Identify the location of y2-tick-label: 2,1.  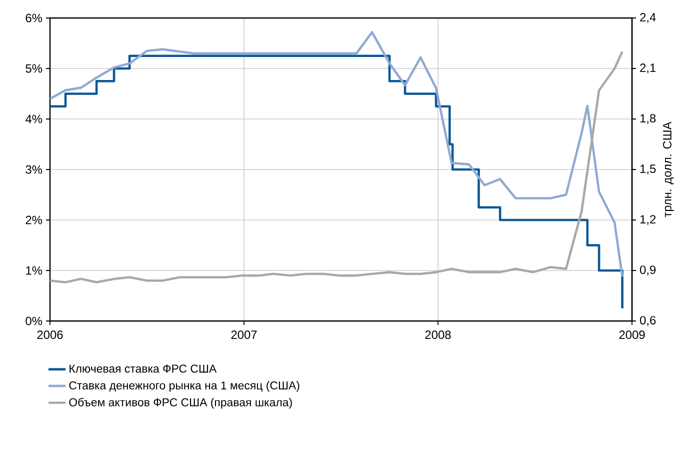
(648, 69).